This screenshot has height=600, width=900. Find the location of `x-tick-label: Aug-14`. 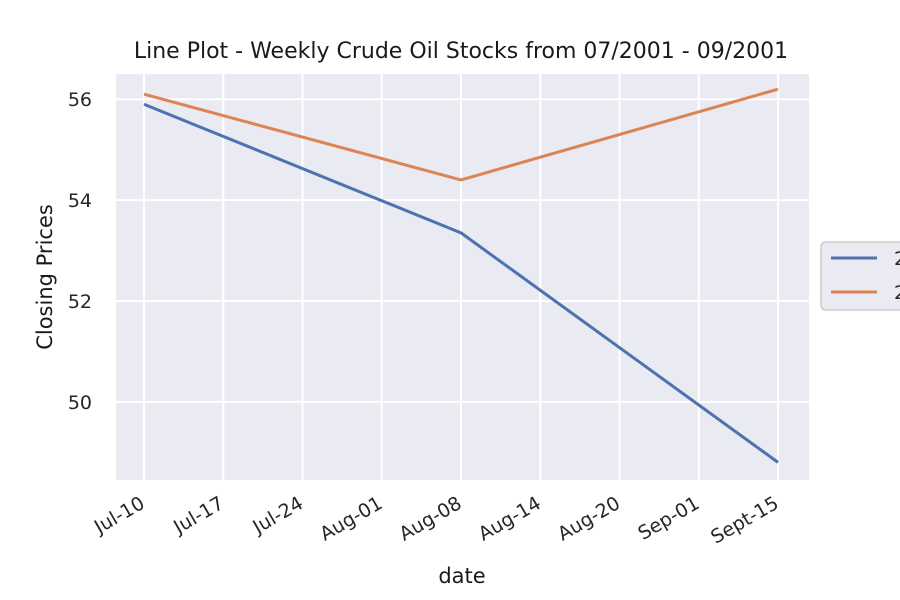

x-tick-label: Aug-14 is located at coordinates (510, 518).